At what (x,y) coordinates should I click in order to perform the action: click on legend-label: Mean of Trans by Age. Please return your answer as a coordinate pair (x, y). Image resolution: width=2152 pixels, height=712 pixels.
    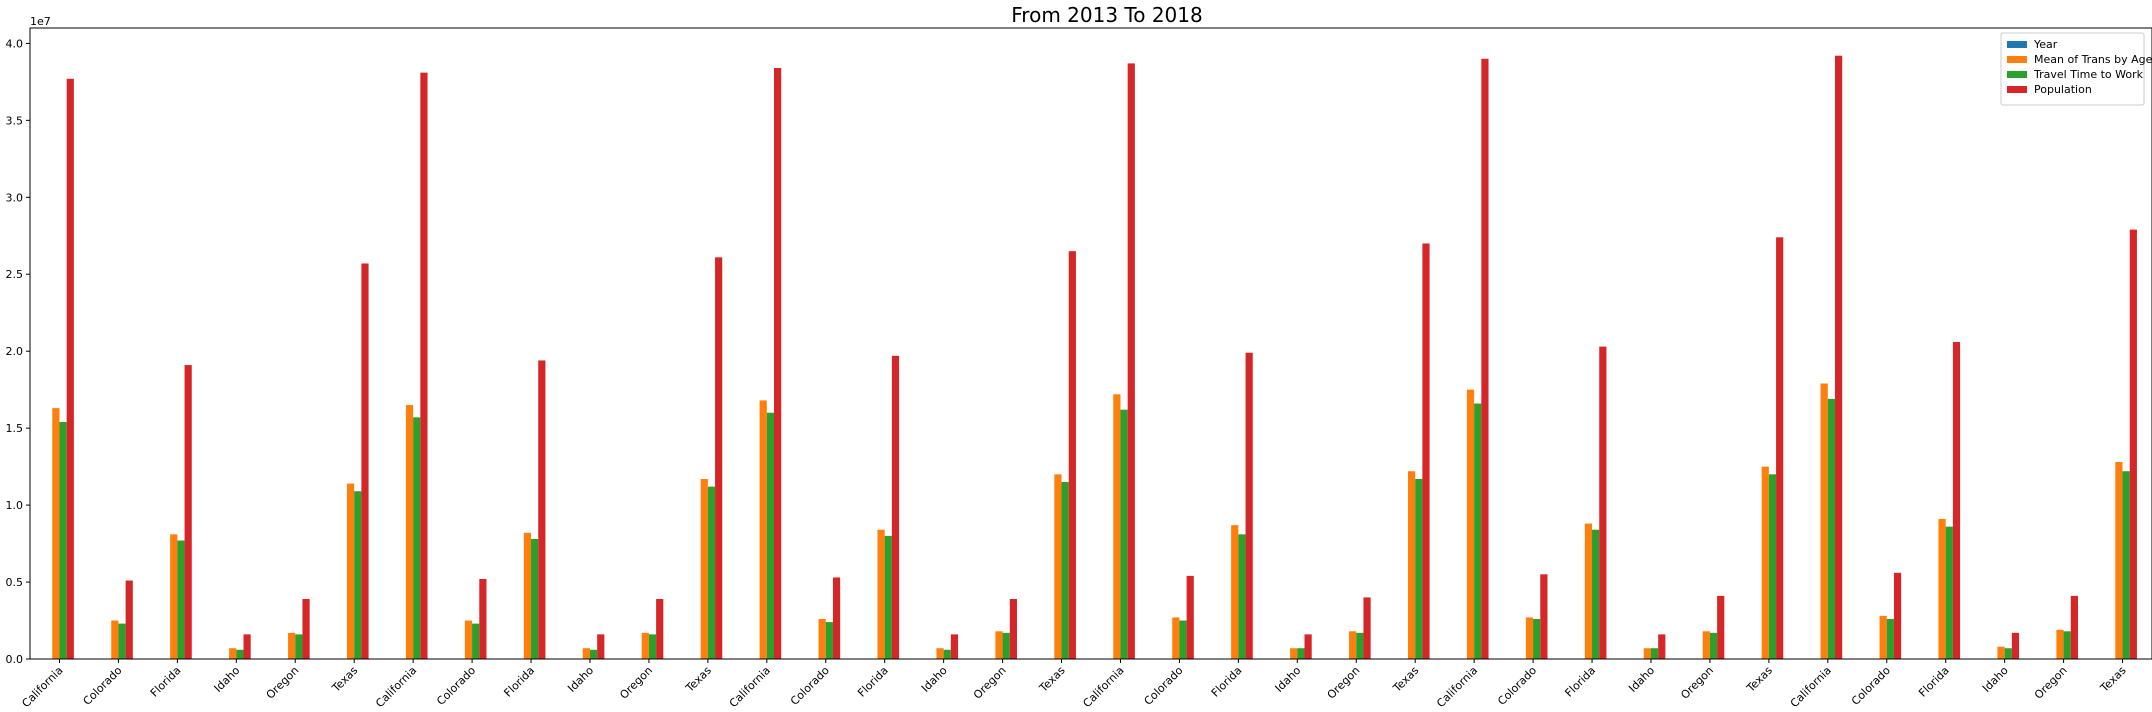
    Looking at the image, I should click on (2093, 59).